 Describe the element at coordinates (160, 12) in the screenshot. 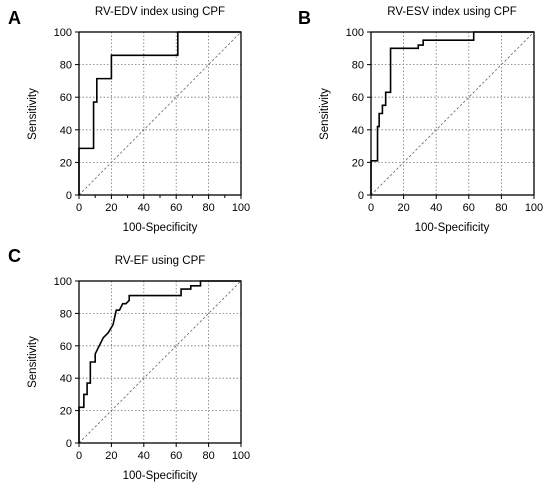

I see `chart-title: RV-EDV index using CPF` at that location.